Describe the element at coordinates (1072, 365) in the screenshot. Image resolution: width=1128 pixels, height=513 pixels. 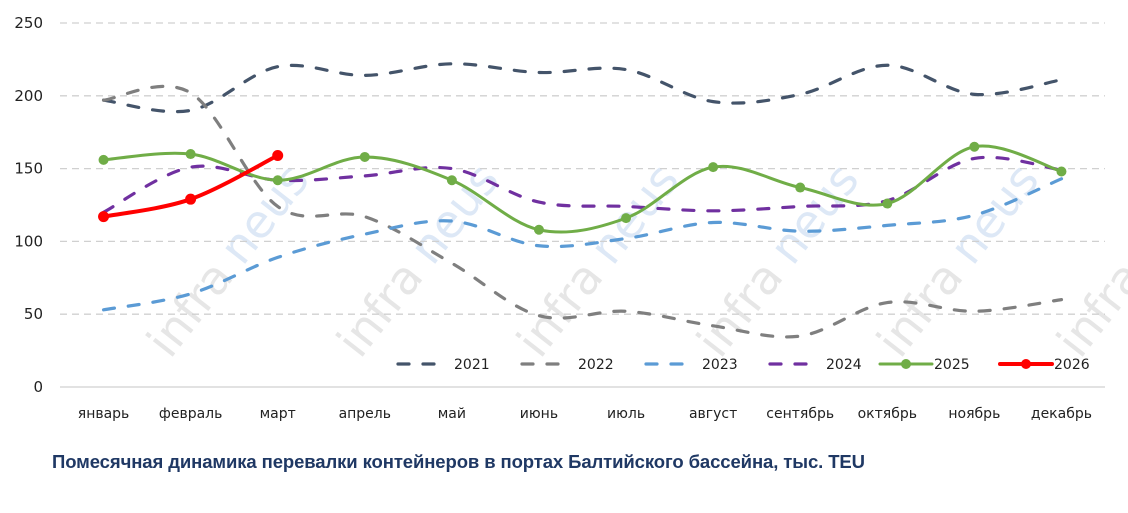
I see `legend-label: 2026` at that location.